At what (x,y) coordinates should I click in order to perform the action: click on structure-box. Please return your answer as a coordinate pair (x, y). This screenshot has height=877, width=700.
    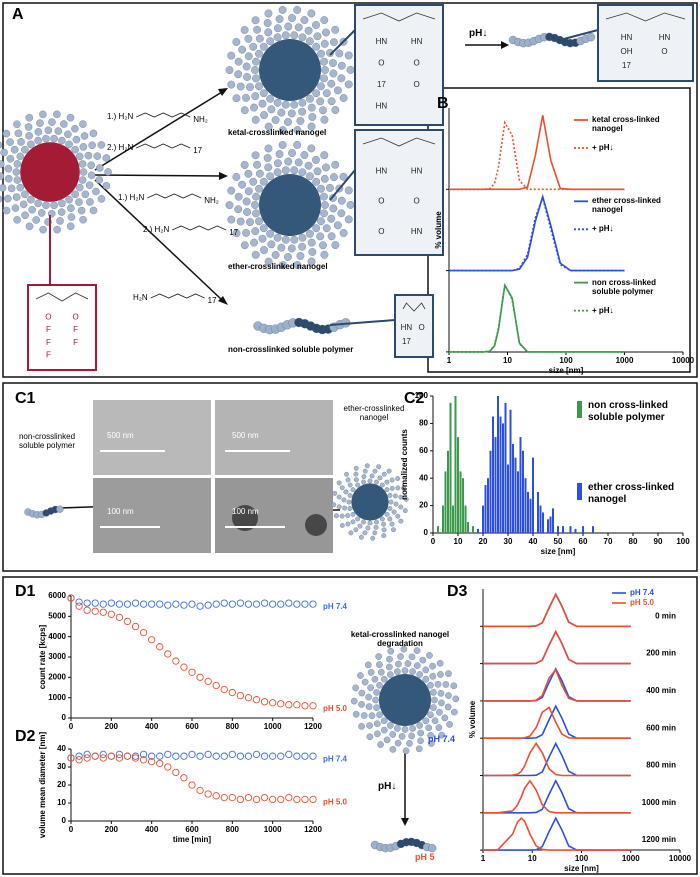
    Looking at the image, I should click on (414, 326).